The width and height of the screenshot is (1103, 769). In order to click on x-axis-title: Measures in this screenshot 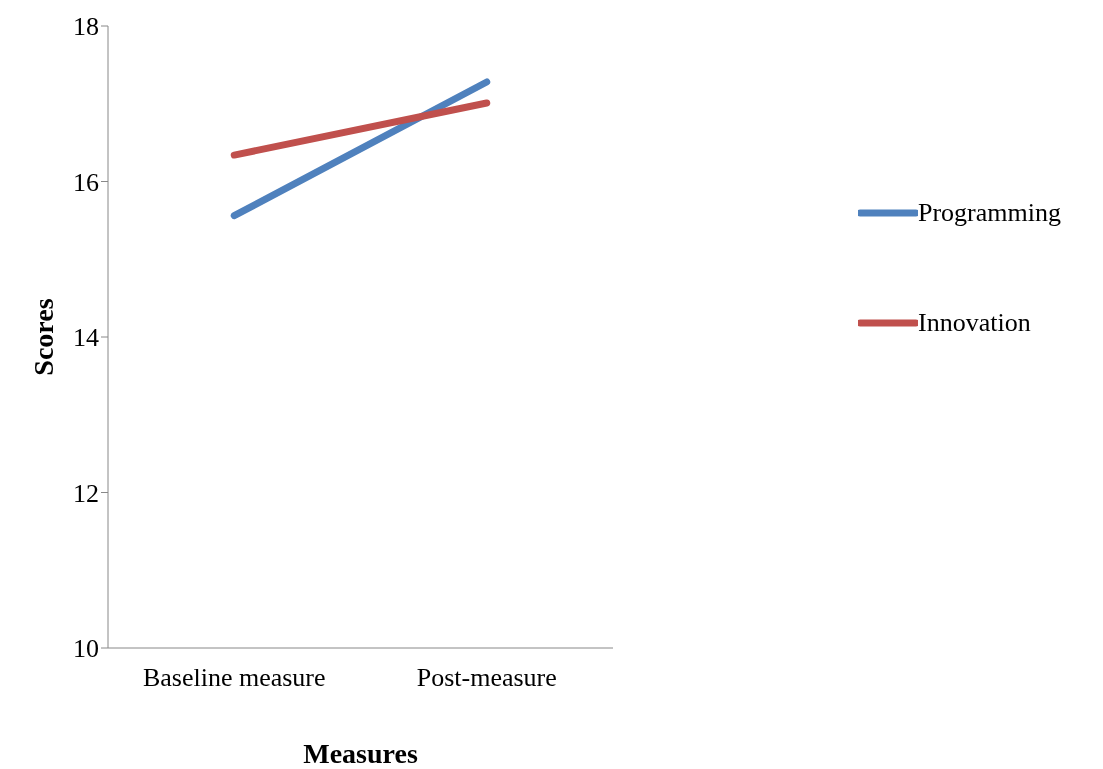, I will do `click(360, 753)`.